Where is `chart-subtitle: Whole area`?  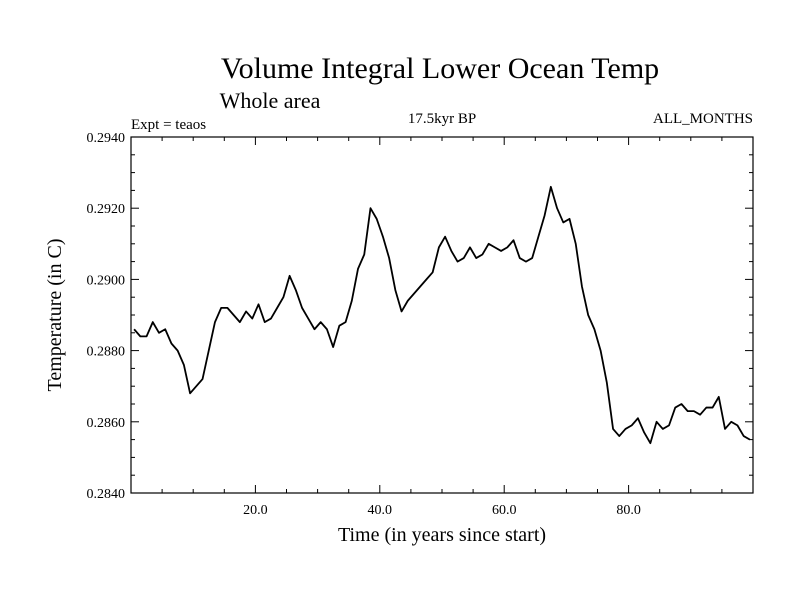 chart-subtitle: Whole area is located at coordinates (270, 100).